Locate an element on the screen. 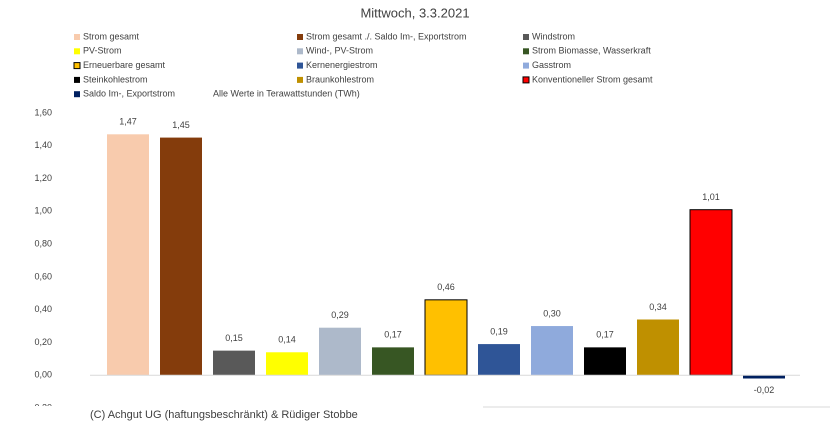 The height and width of the screenshot is (432, 830). value-label: -0,02 is located at coordinates (764, 390).